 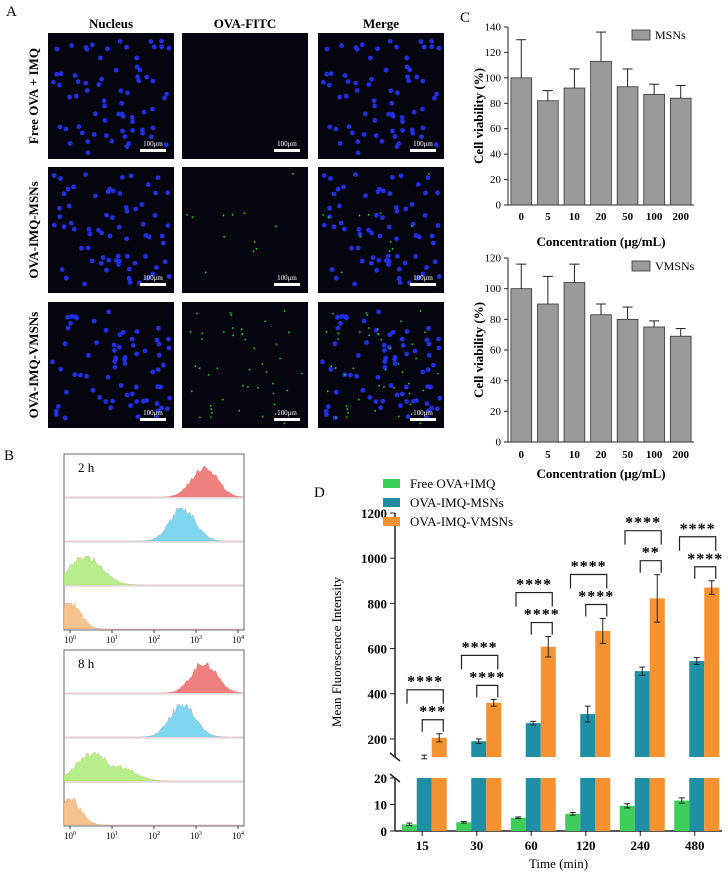 What do you see at coordinates (200, 834) in the screenshot?
I see `x-tick-exponent: 3` at bounding box center [200, 834].